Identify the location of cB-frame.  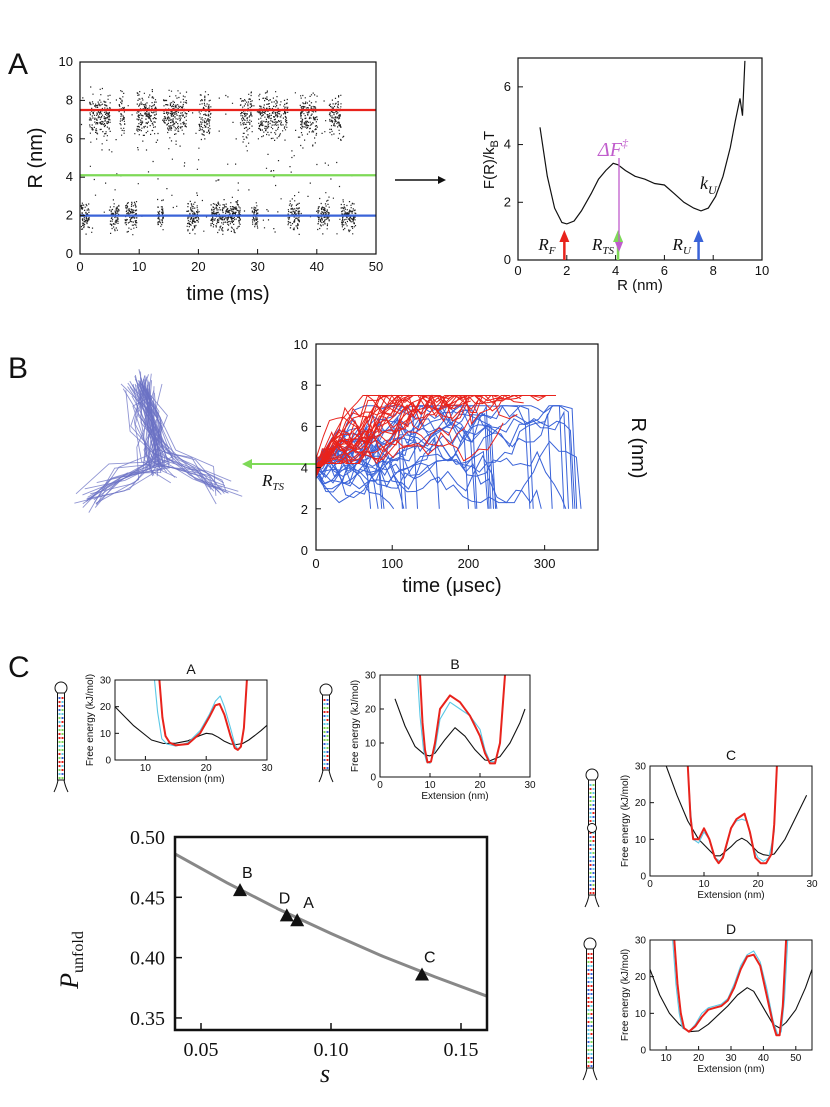
(455, 726).